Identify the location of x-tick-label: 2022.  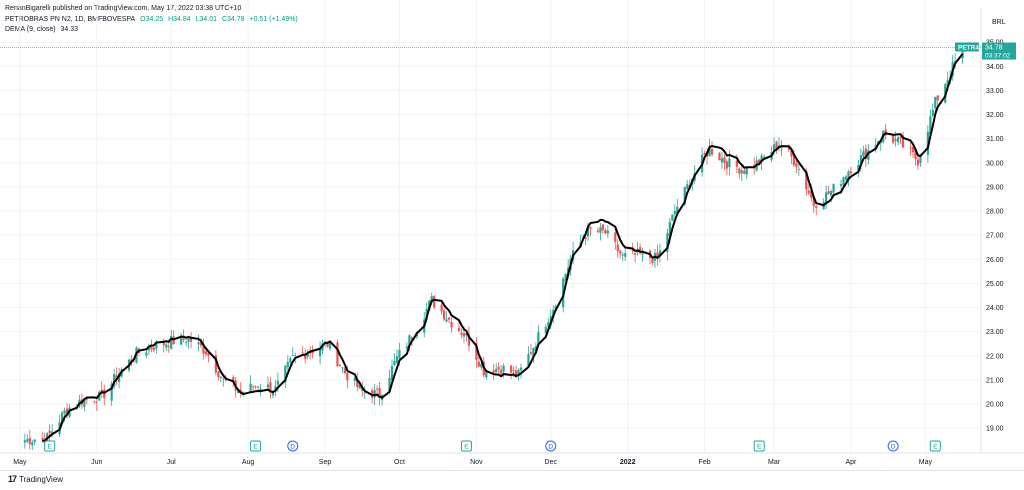
(628, 462).